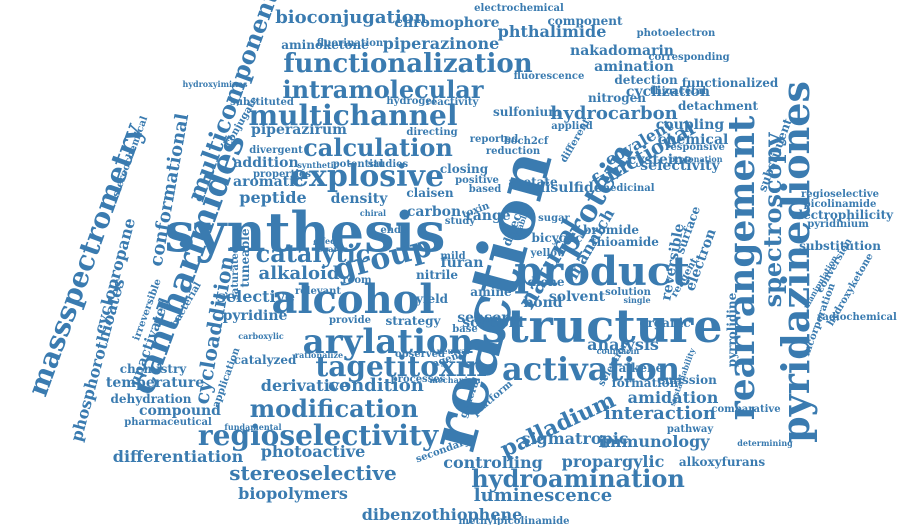 This screenshot has width=900, height=525. What do you see at coordinates (690, 125) in the screenshot?
I see `word-coupling: coupling` at bounding box center [690, 125].